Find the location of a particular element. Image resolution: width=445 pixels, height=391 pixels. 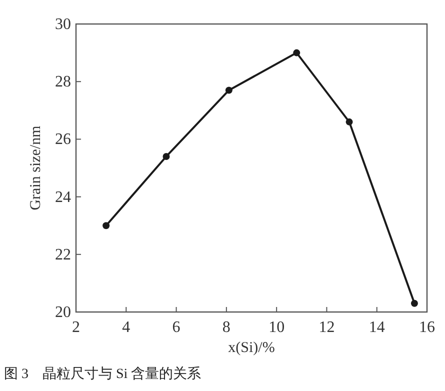

x-axis-title: x(Si)/% is located at coordinates (251, 348).